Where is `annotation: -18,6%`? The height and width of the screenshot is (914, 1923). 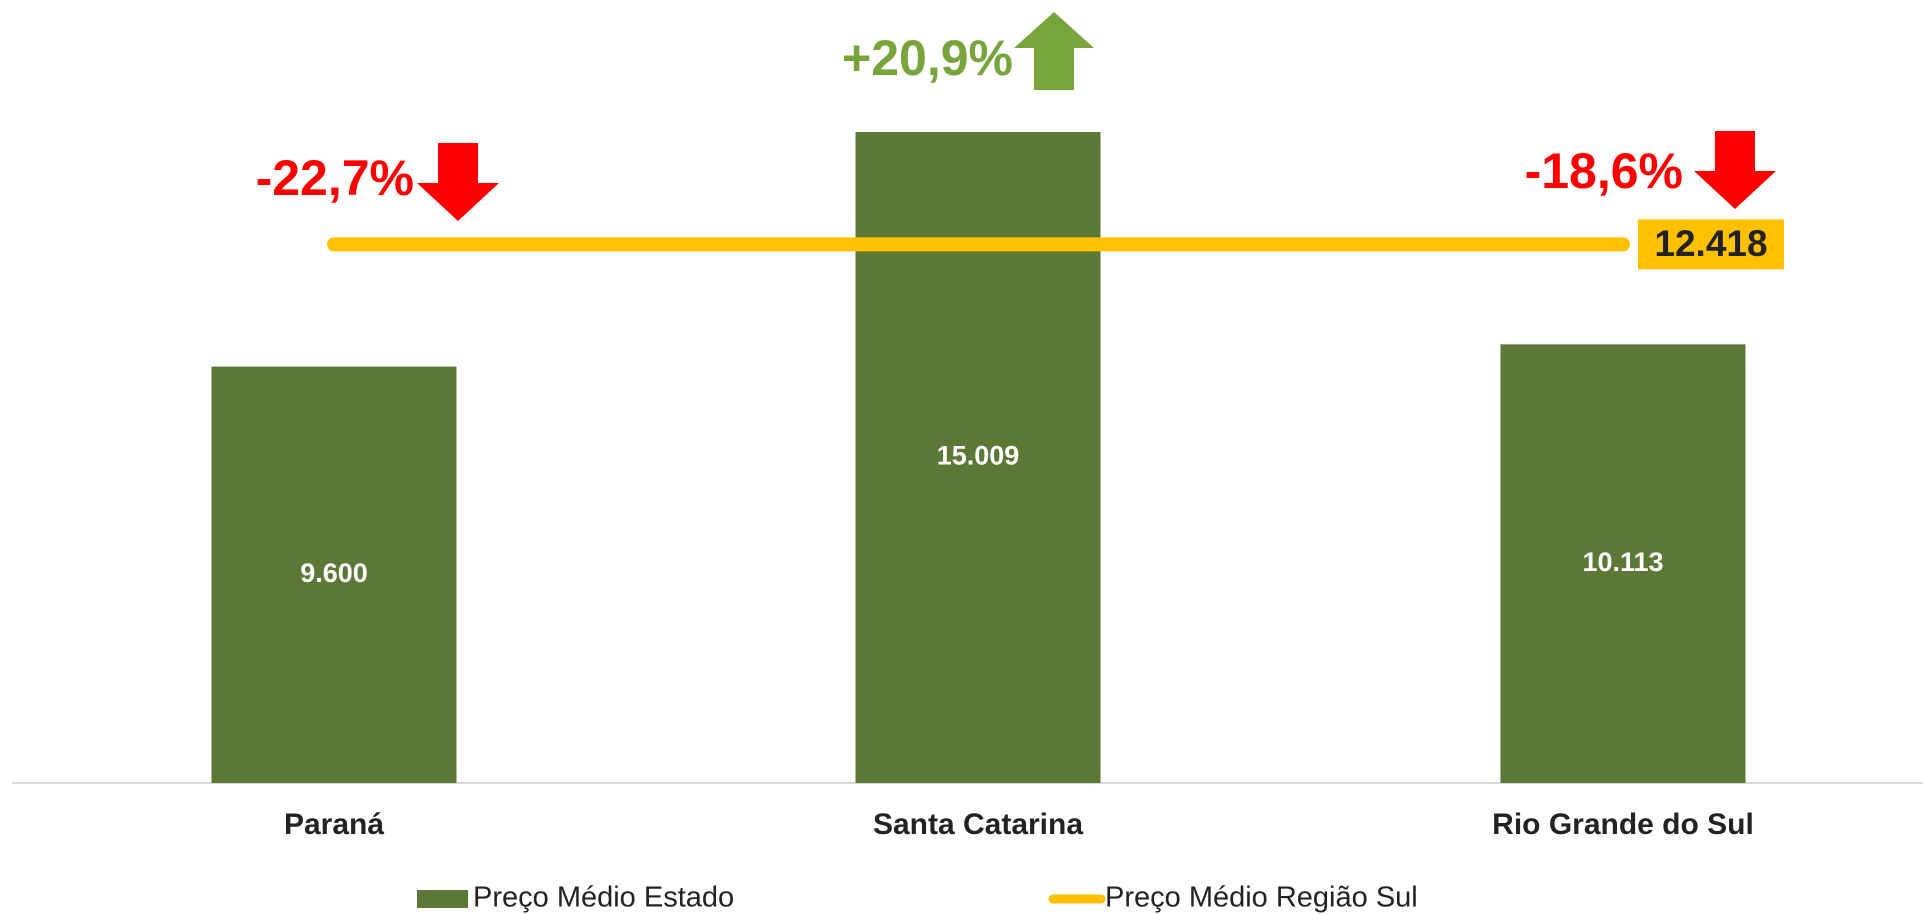 annotation: -18,6% is located at coordinates (1604, 171).